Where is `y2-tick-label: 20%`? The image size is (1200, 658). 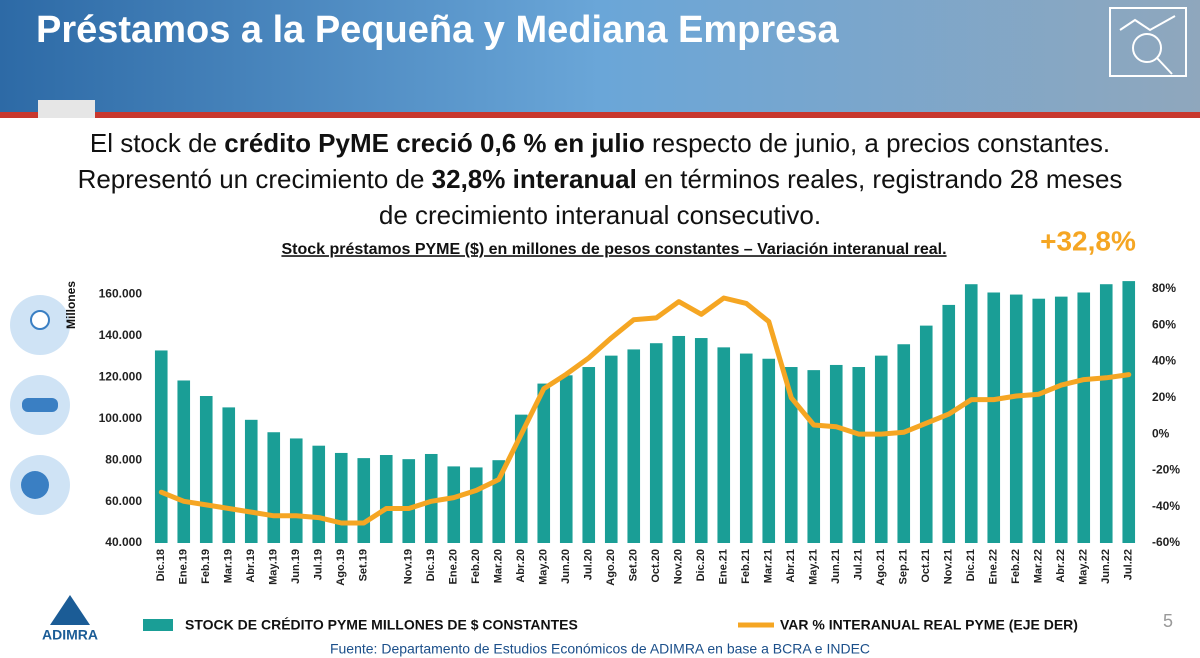
y2-tick-label: 20% is located at coordinates (1164, 397).